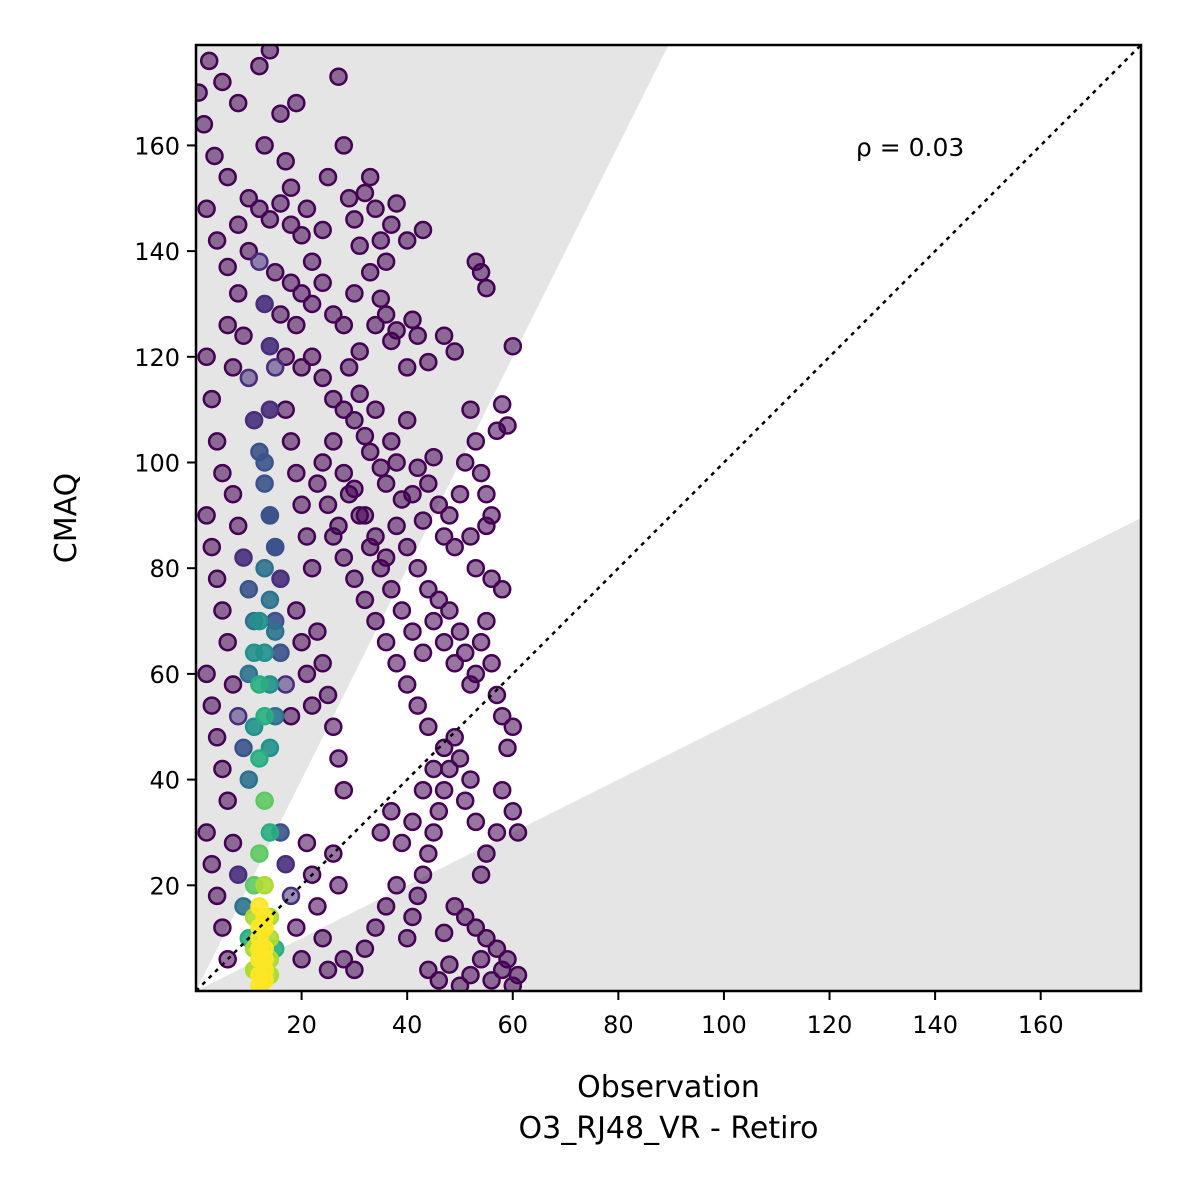 The image size is (1200, 1200). I want to click on y-axis-title: CMAQ, so click(66, 518).